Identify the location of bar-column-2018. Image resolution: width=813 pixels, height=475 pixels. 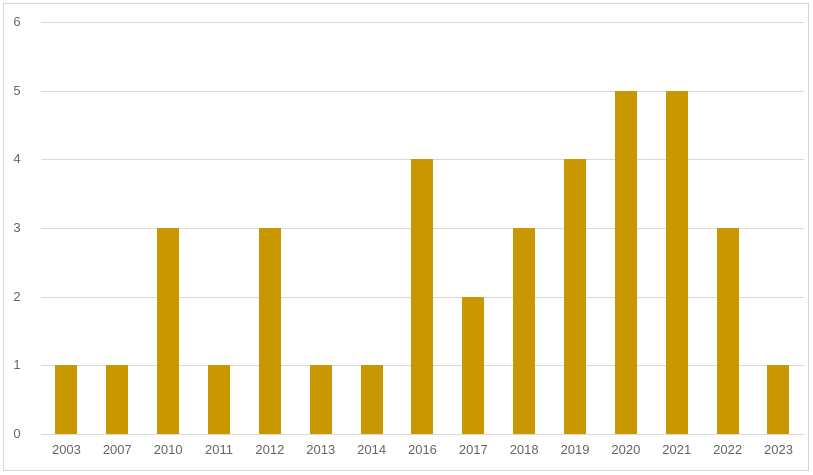
(524, 228).